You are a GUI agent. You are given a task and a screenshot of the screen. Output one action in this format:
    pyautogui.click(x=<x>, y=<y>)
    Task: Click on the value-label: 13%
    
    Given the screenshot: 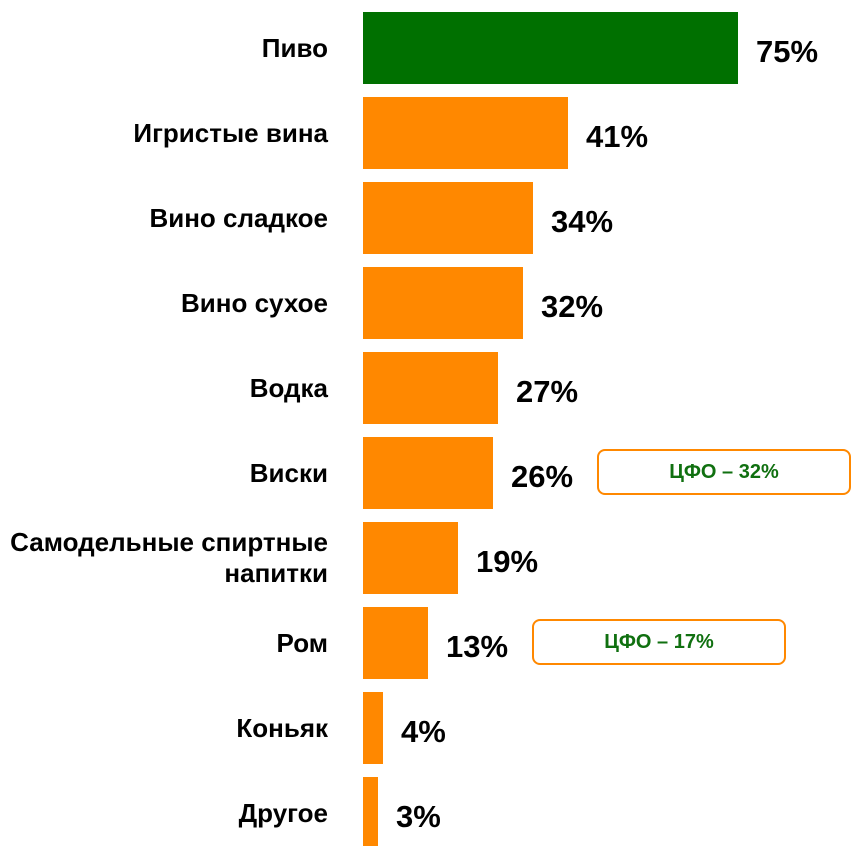 What is the action you would take?
    pyautogui.click(x=477, y=646)
    